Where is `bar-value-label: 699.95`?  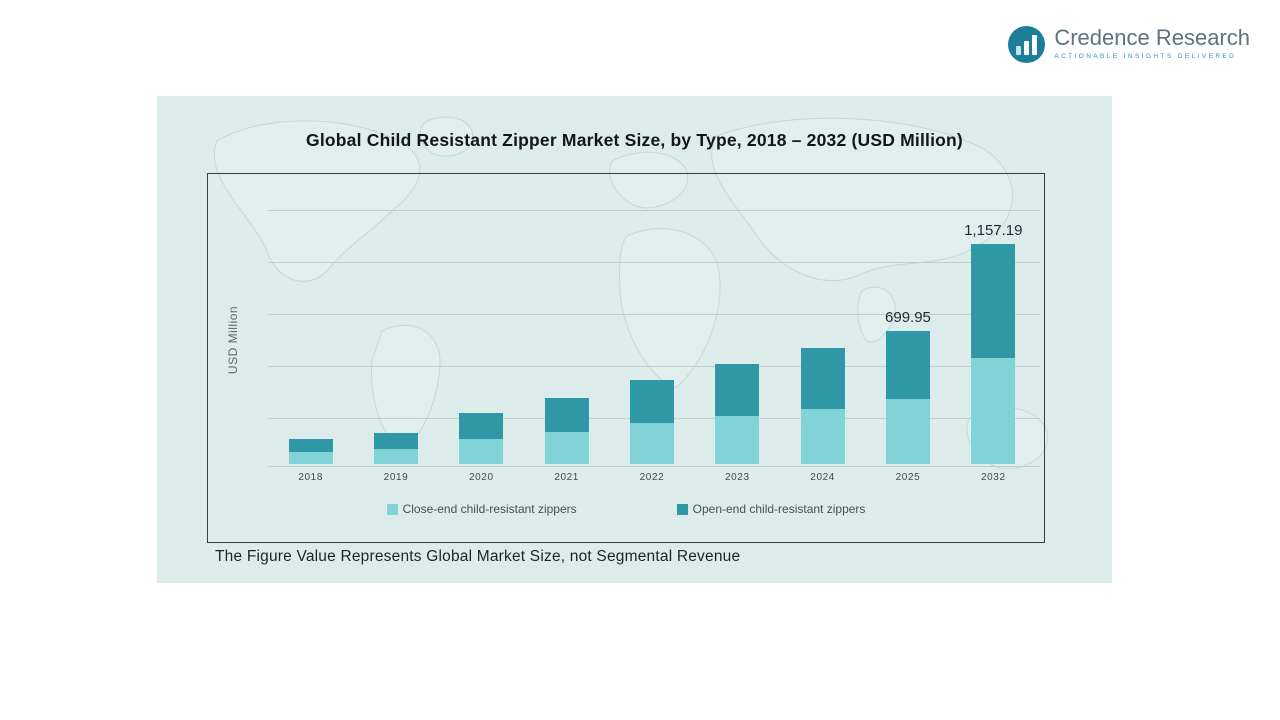
bar-value-label: 699.95 is located at coordinates (908, 317).